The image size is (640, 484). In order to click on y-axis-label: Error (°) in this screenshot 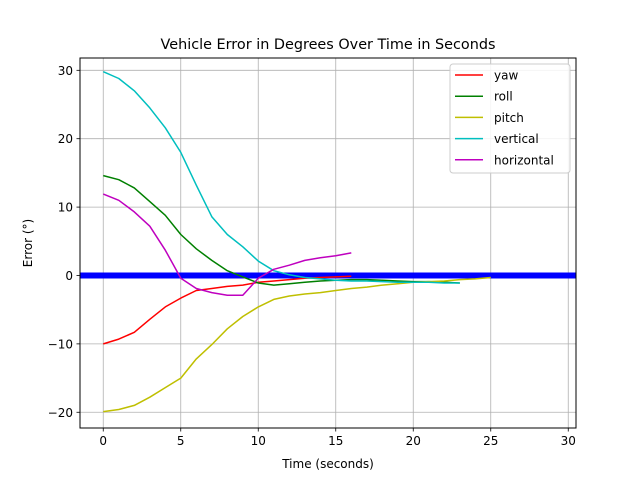, I will do `click(28, 243)`.